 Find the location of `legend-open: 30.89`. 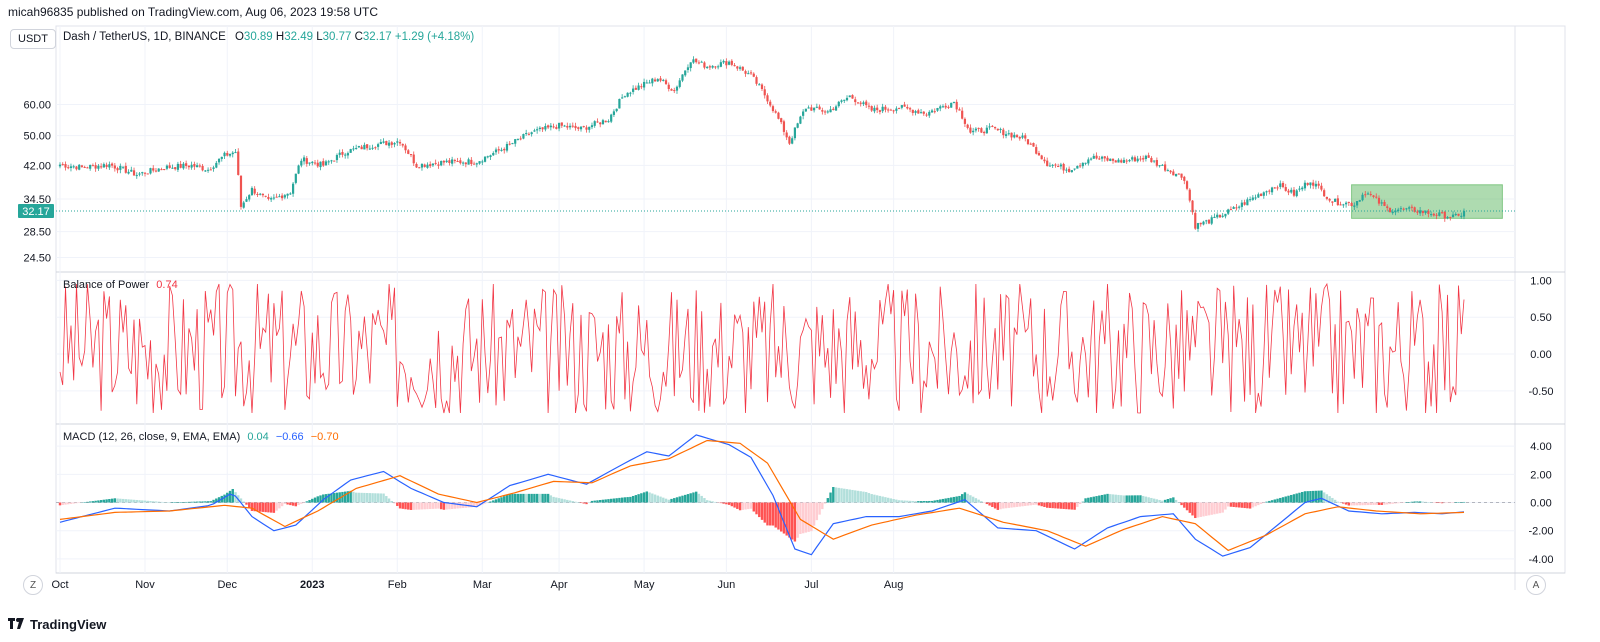

legend-open: 30.89 is located at coordinates (258, 37).